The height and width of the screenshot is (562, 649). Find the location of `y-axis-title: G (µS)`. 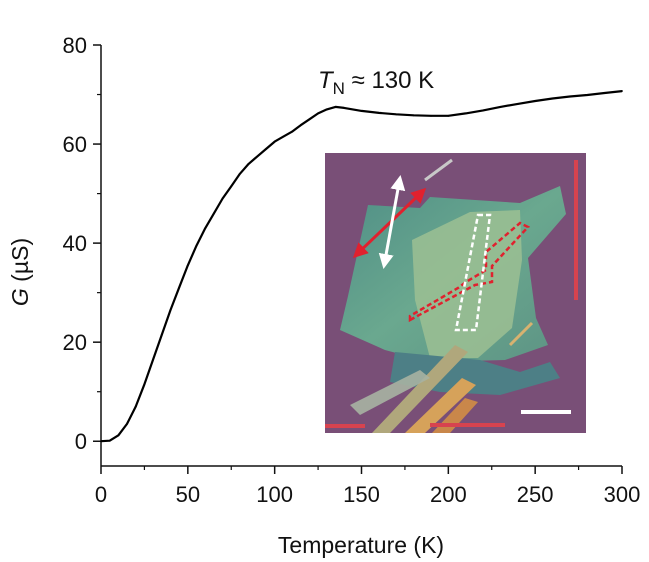

y-axis-title: G (µS) is located at coordinates (20, 272).